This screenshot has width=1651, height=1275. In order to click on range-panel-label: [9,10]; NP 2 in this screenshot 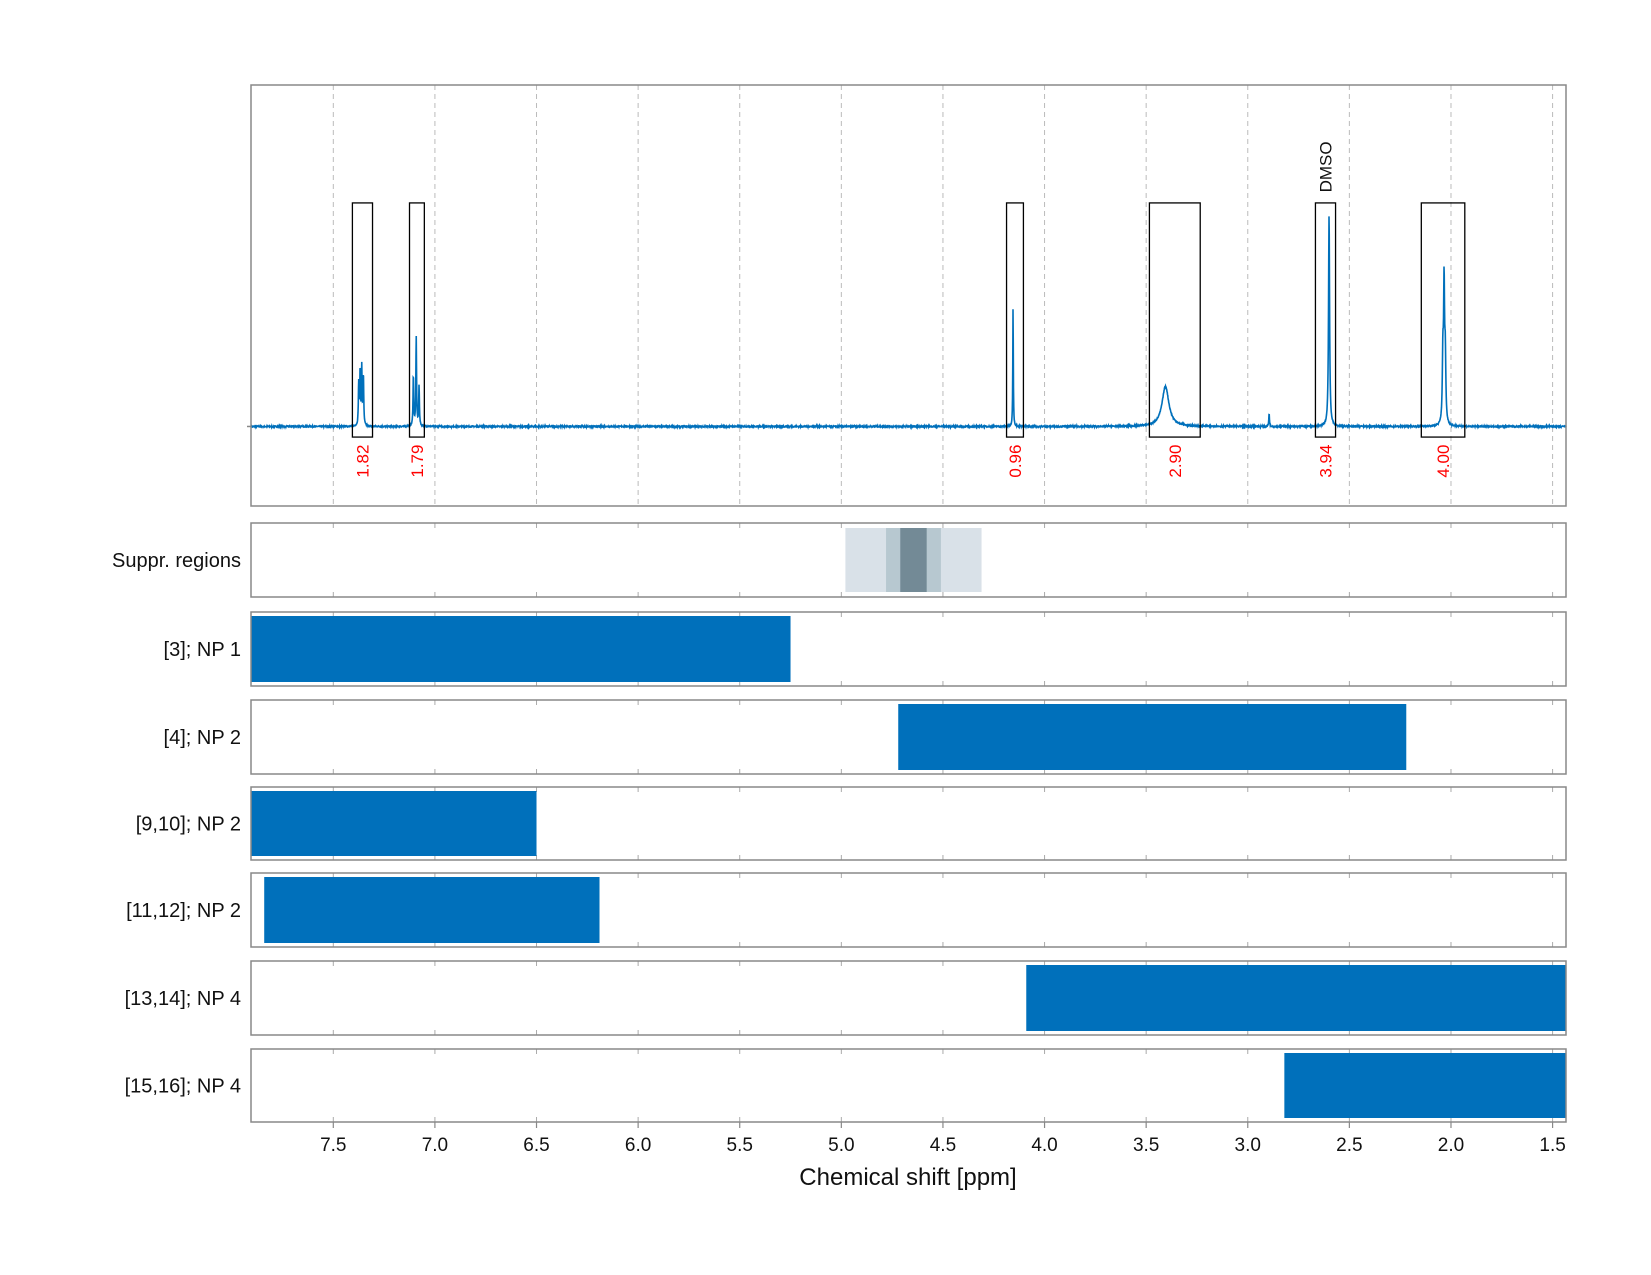, I will do `click(188, 825)`.